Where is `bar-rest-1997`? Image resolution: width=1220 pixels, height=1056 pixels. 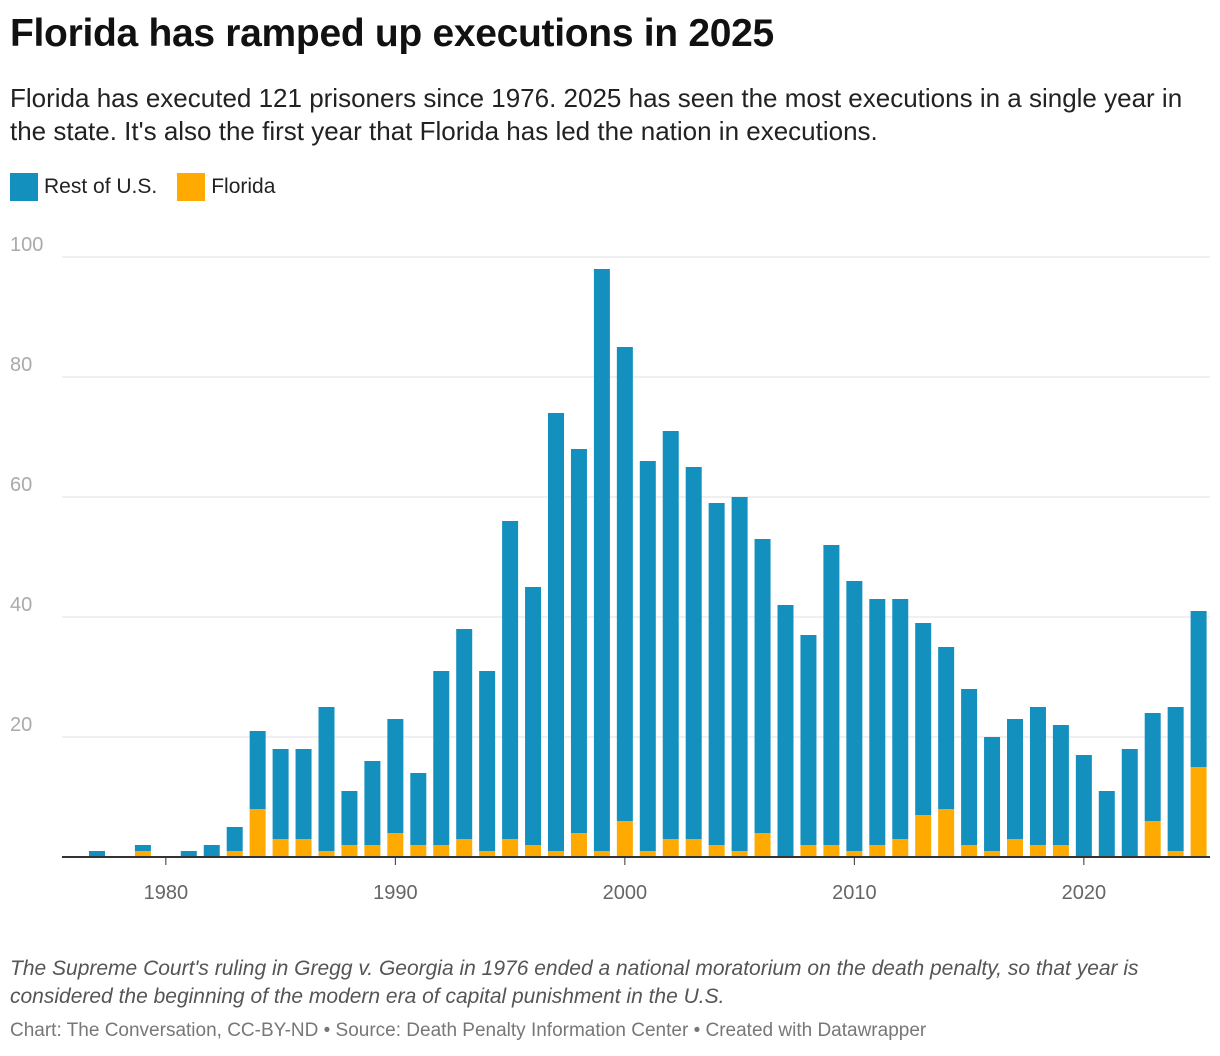
bar-rest-1997 is located at coordinates (556, 632).